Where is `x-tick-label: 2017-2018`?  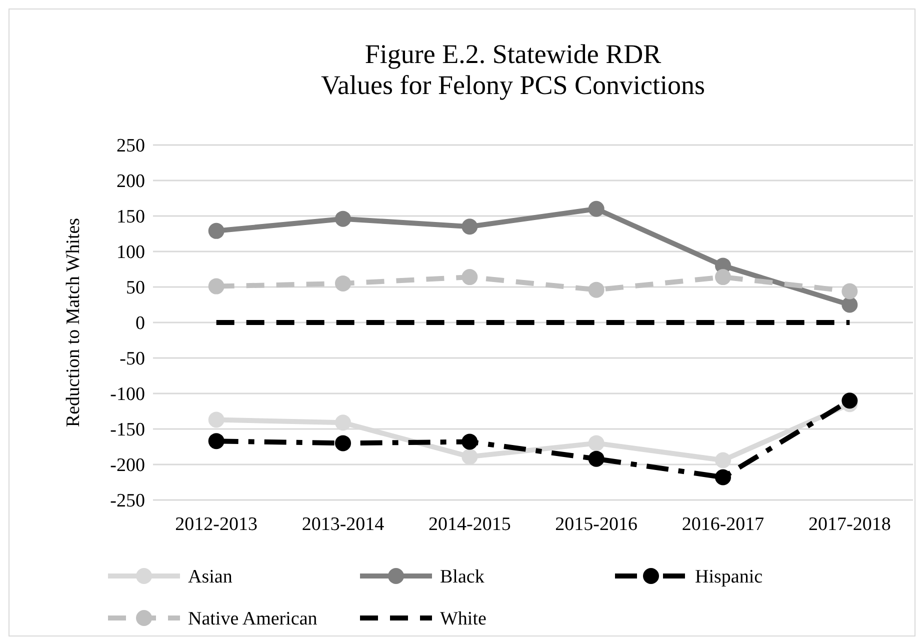
x-tick-label: 2017-2018 is located at coordinates (849, 524).